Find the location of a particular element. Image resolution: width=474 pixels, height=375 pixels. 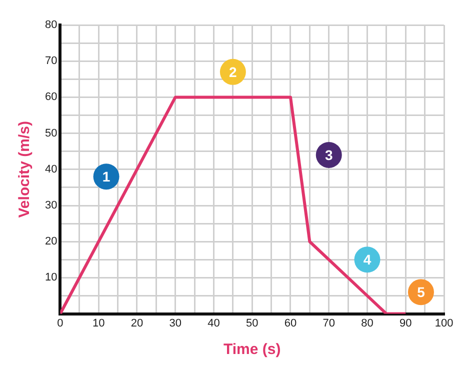

y-tick-label: 10 is located at coordinates (51, 278).